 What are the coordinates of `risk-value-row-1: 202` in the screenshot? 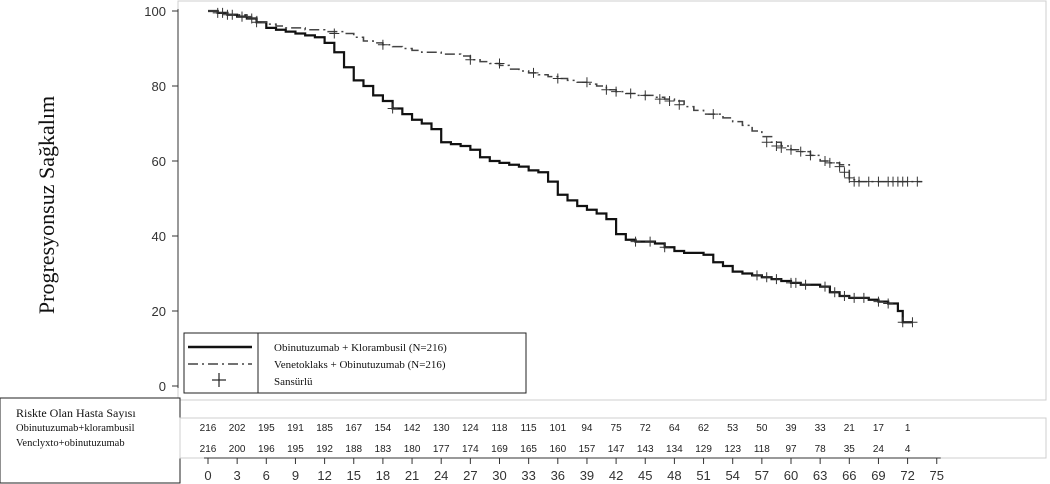 It's located at (237, 428).